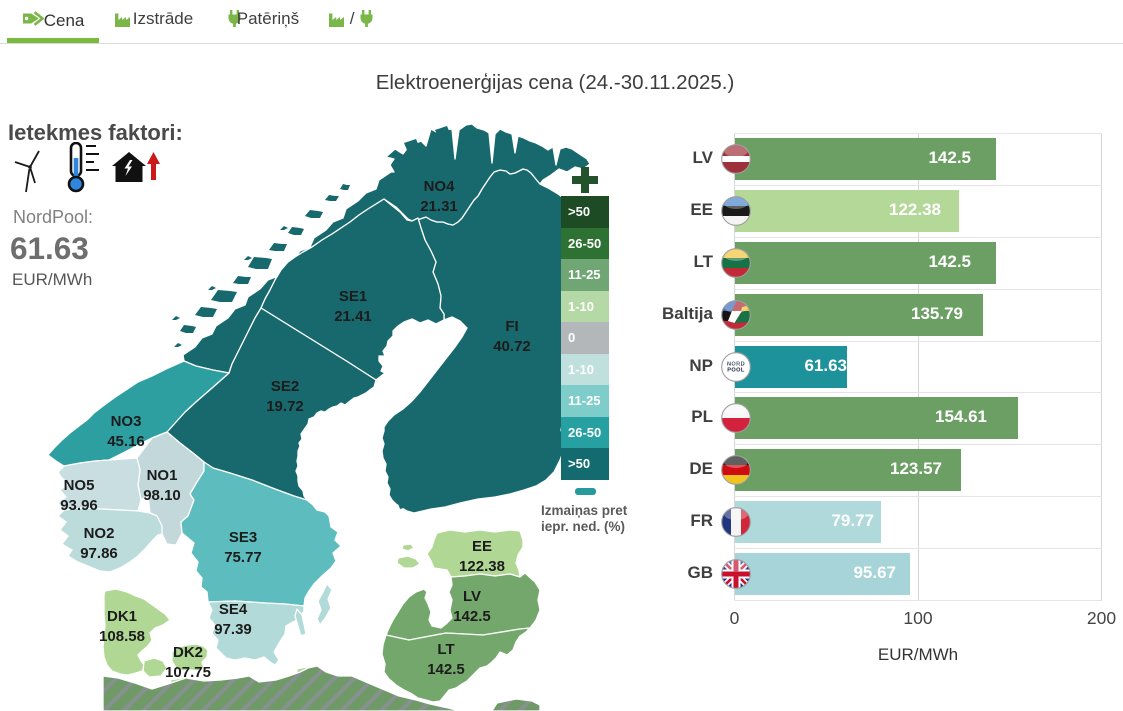 The height and width of the screenshot is (711, 1123). What do you see at coordinates (99, 533) in the screenshot?
I see `svg-text: NO2` at bounding box center [99, 533].